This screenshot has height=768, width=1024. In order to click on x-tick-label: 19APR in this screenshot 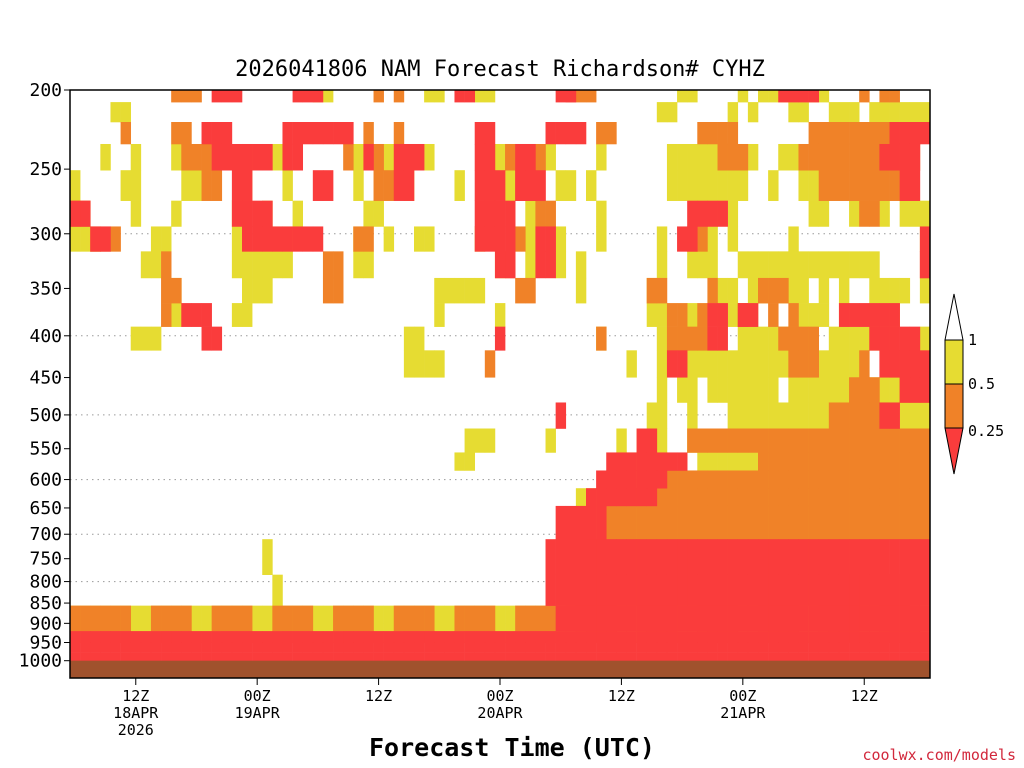, I will do `click(258, 713)`.